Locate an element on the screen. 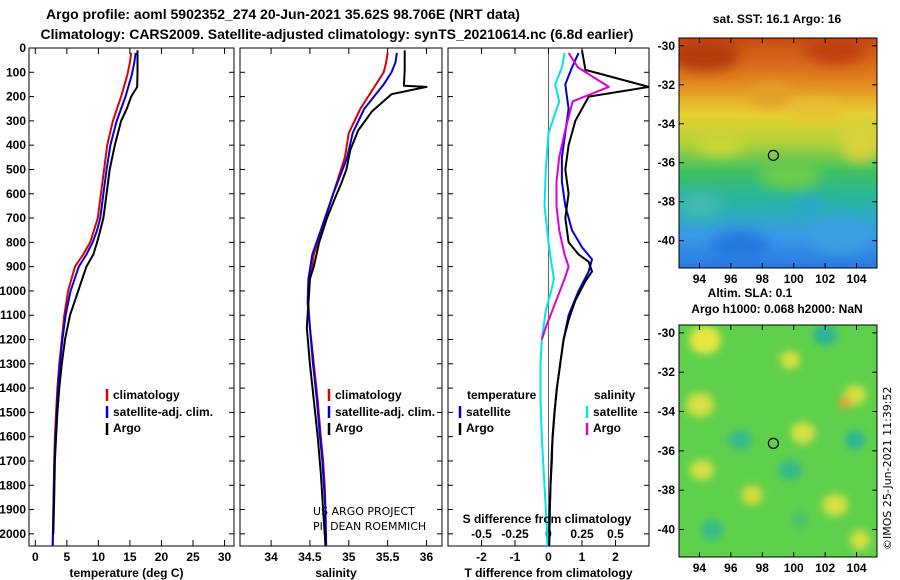 The width and height of the screenshot is (900, 580). x-tick-label: -1 is located at coordinates (515, 557).